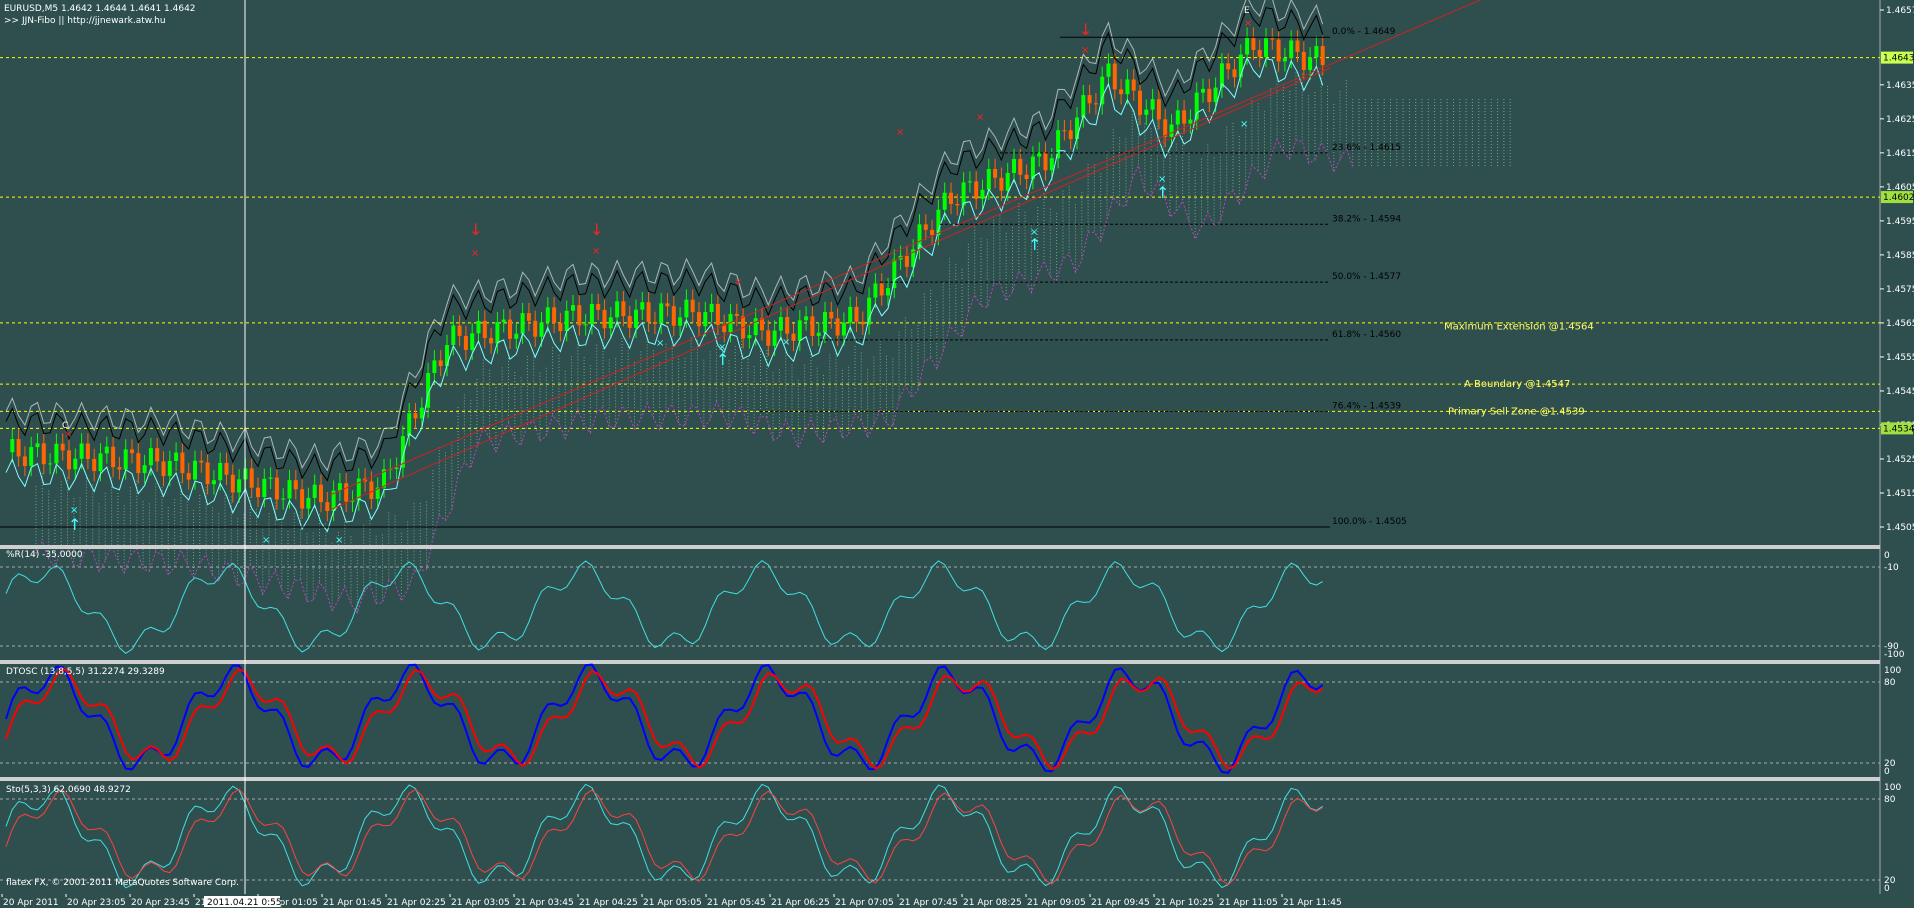 This screenshot has height=908, width=1914. Describe the element at coordinates (950, 838) in the screenshot. I see `stochastic-panel: 100 80 200` at that location.